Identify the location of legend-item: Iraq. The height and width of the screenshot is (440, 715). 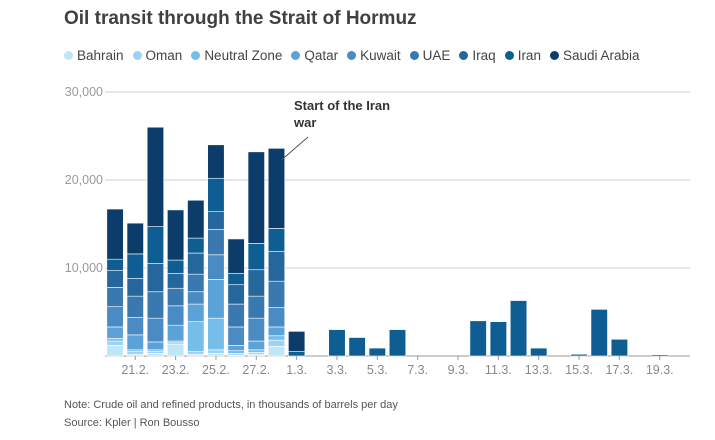
(477, 55).